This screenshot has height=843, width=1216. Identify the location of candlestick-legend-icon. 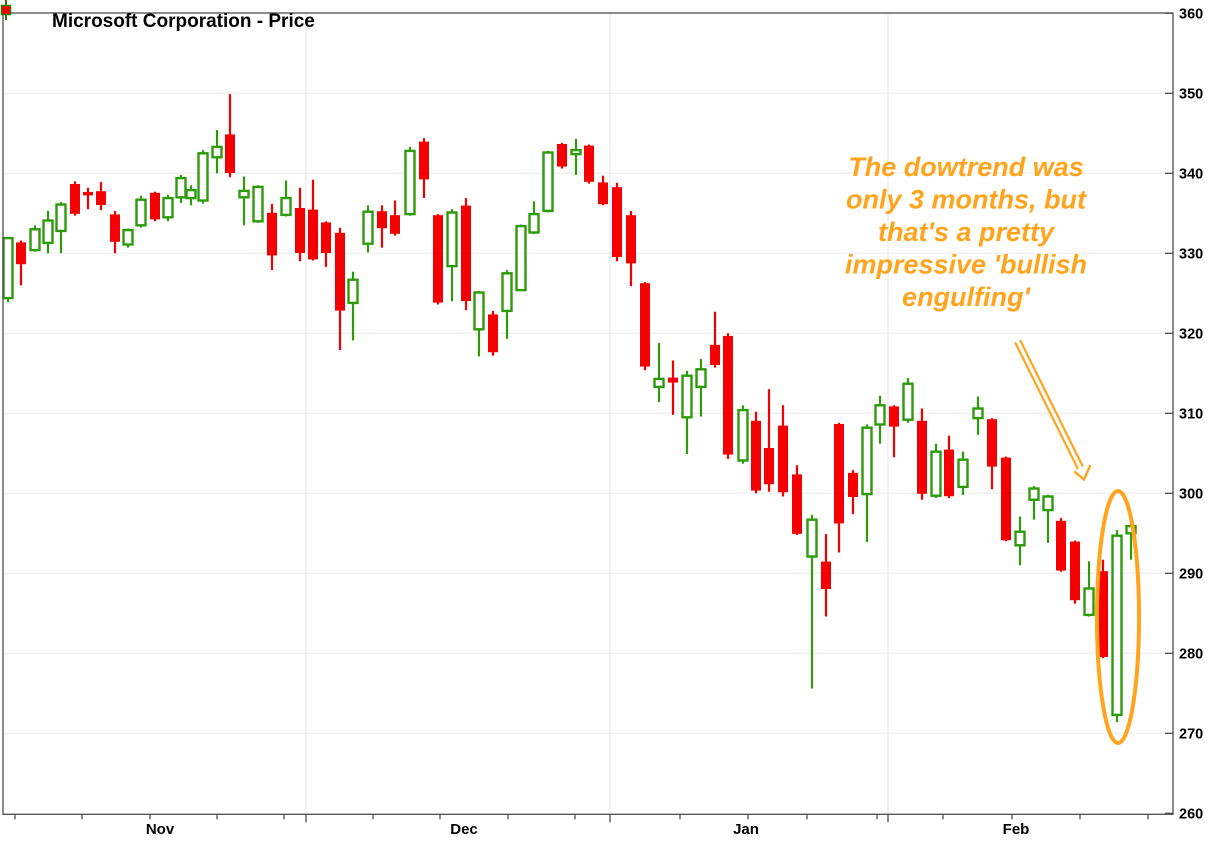
(6, 10).